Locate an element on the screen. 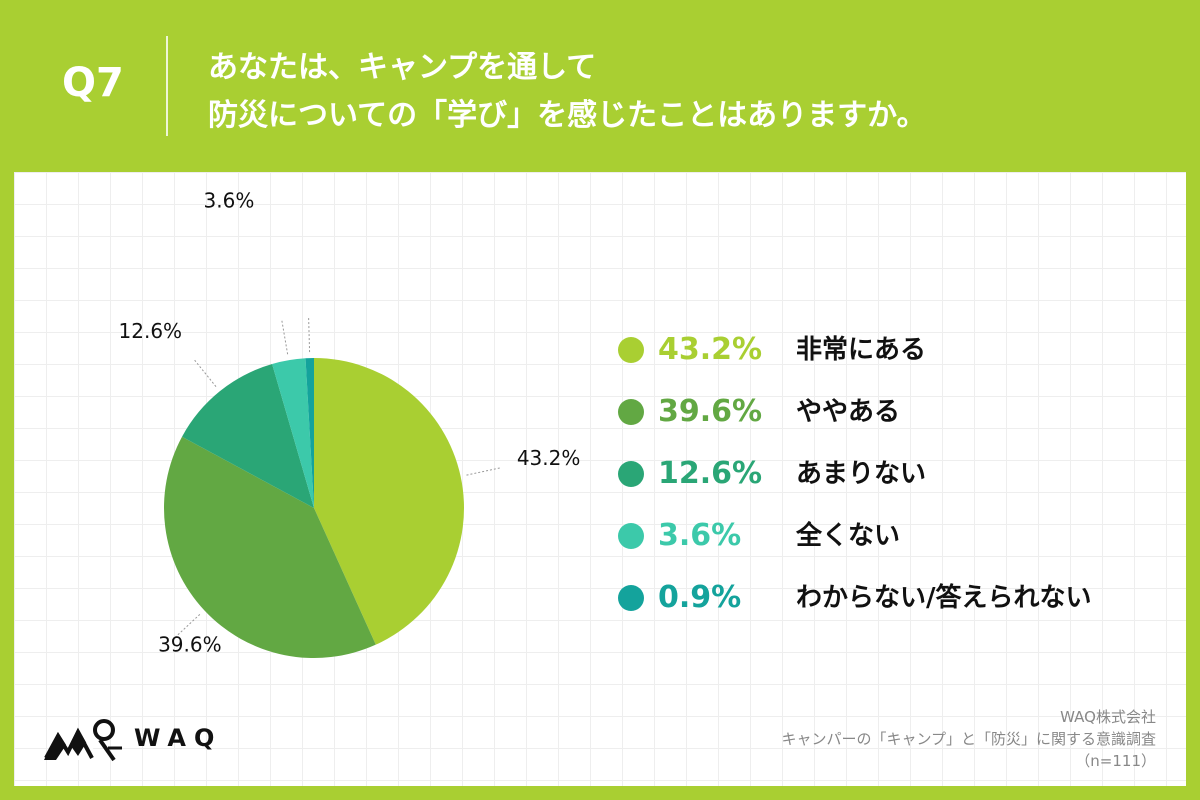 Image resolution: width=1200 pixels, height=800 pixels. legend-value: 39.6% is located at coordinates (710, 411).